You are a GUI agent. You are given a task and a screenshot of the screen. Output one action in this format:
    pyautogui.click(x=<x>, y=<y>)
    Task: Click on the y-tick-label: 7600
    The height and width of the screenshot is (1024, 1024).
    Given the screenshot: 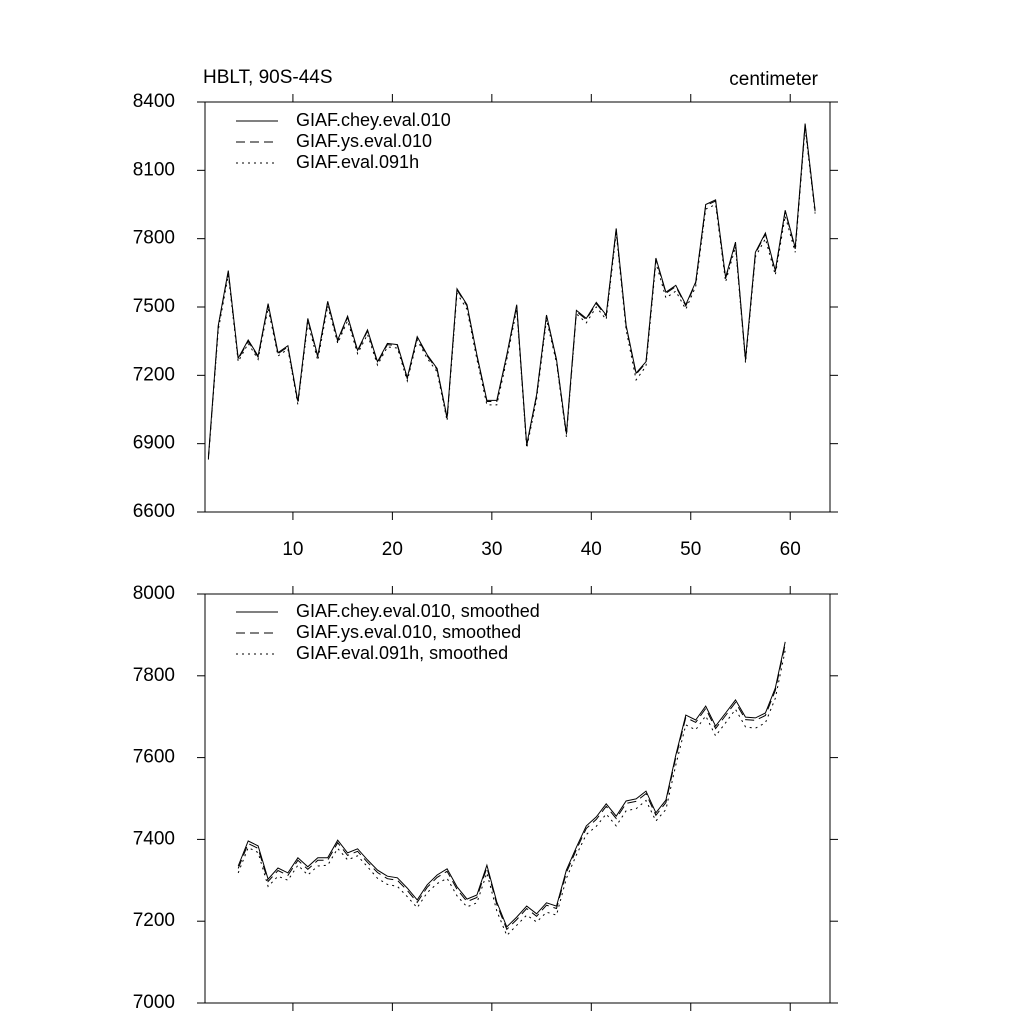 What is the action you would take?
    pyautogui.click(x=154, y=757)
    